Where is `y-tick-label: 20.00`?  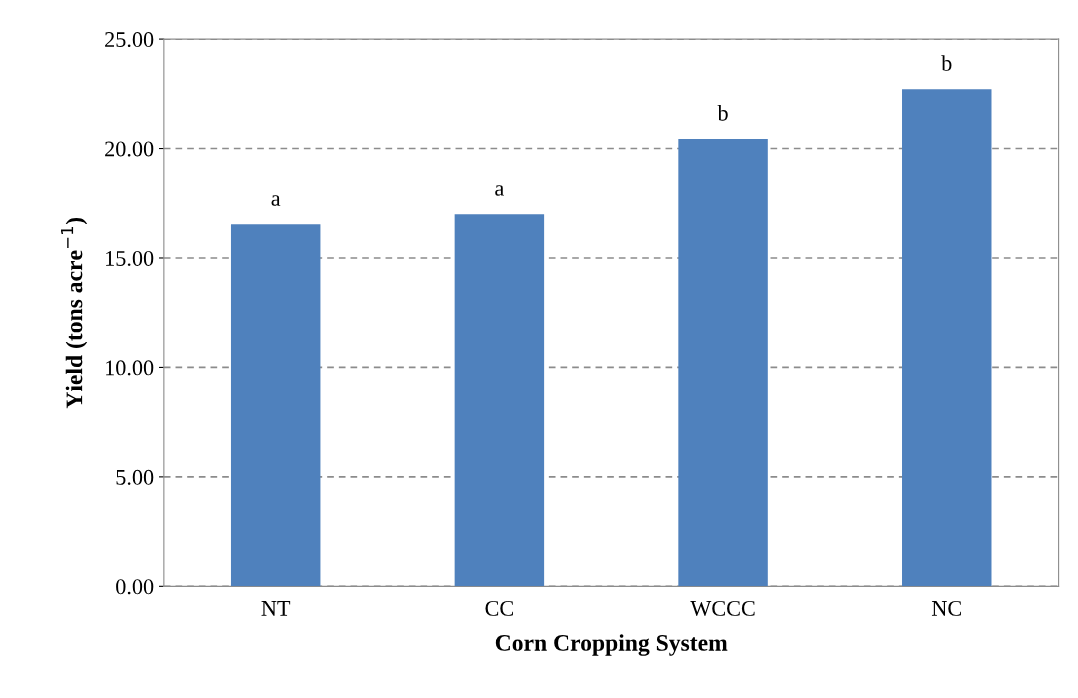
y-tick-label: 20.00 is located at coordinates (129, 149).